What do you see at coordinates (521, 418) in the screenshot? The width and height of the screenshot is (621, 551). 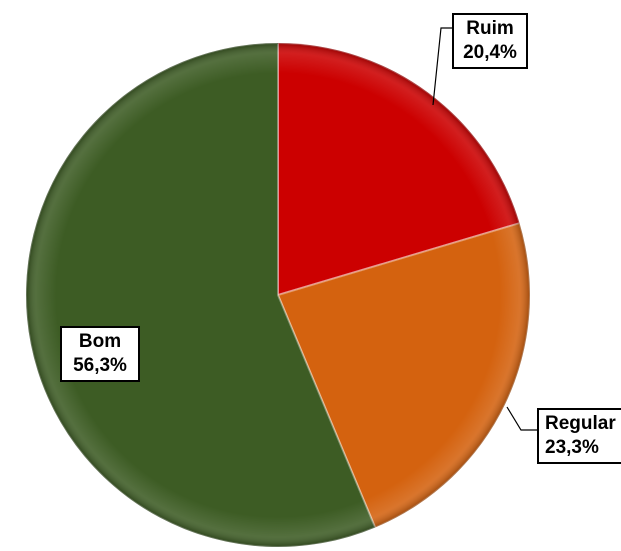 I see `leader-line-regular` at bounding box center [521, 418].